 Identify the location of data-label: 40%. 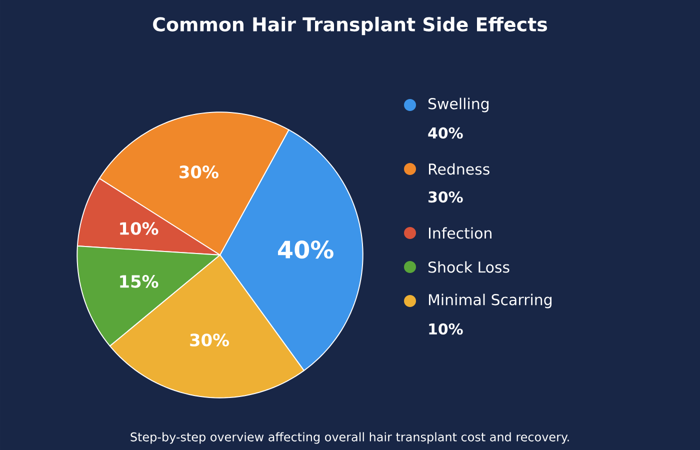
(306, 249).